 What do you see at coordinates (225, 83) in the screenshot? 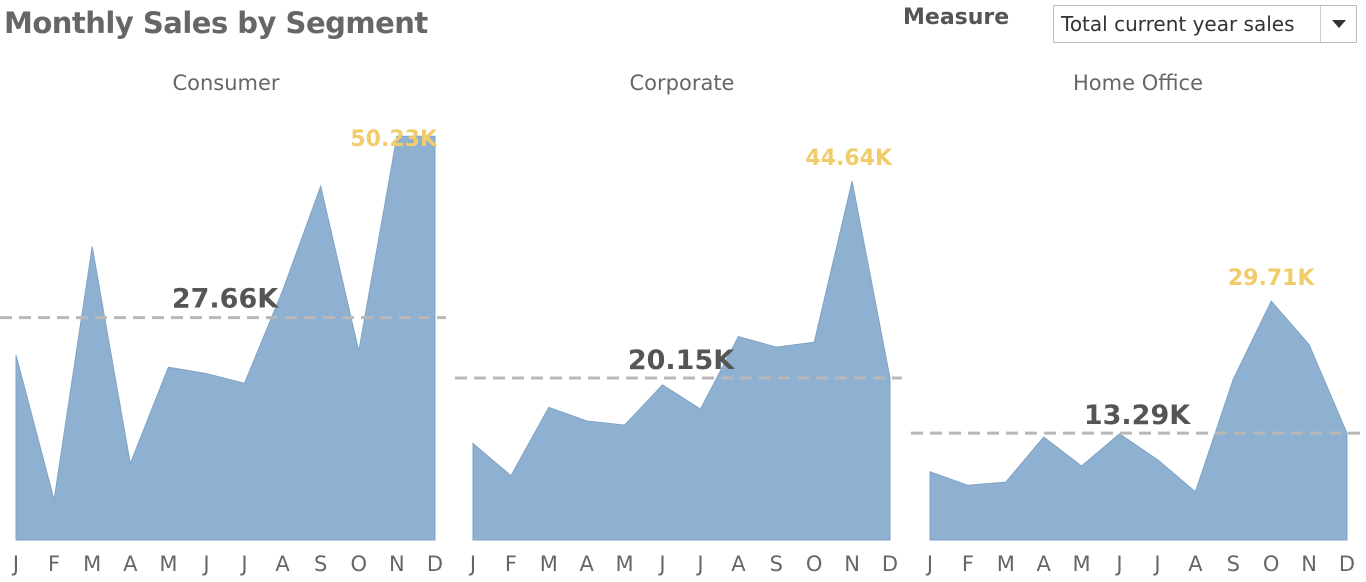
I see `segment-title-consumer: Consumer` at bounding box center [225, 83].